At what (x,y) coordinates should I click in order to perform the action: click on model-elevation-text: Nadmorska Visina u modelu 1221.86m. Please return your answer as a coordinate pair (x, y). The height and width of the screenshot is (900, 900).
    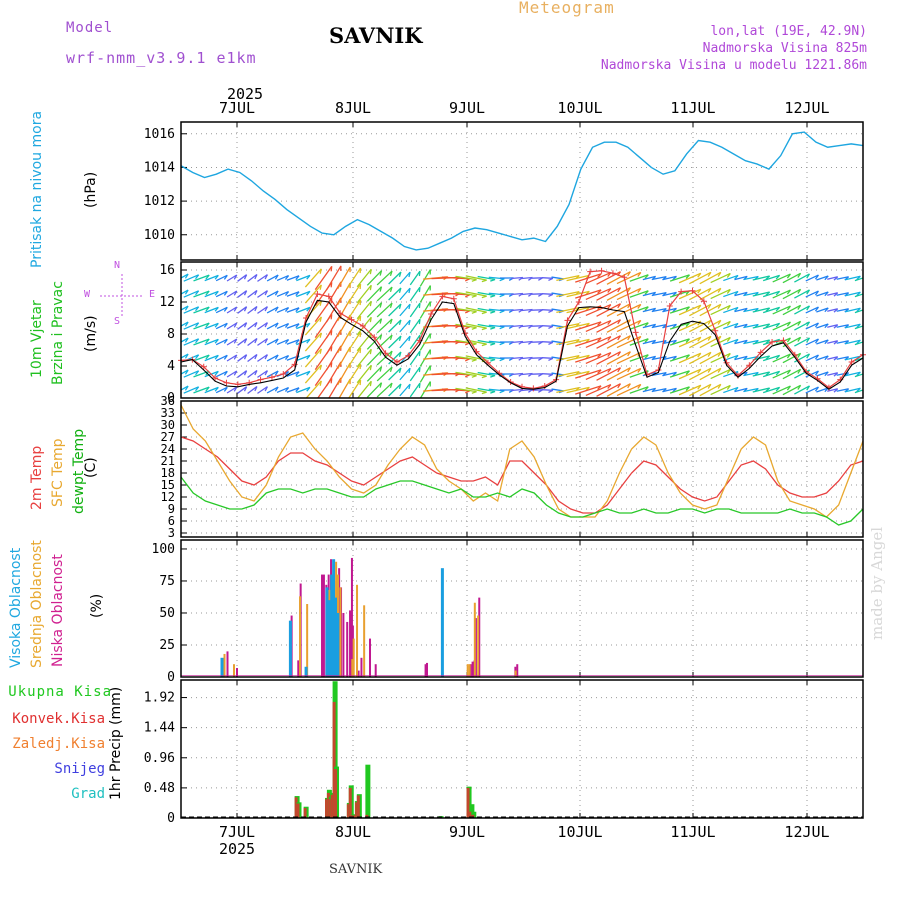
    Looking at the image, I should click on (733, 65).